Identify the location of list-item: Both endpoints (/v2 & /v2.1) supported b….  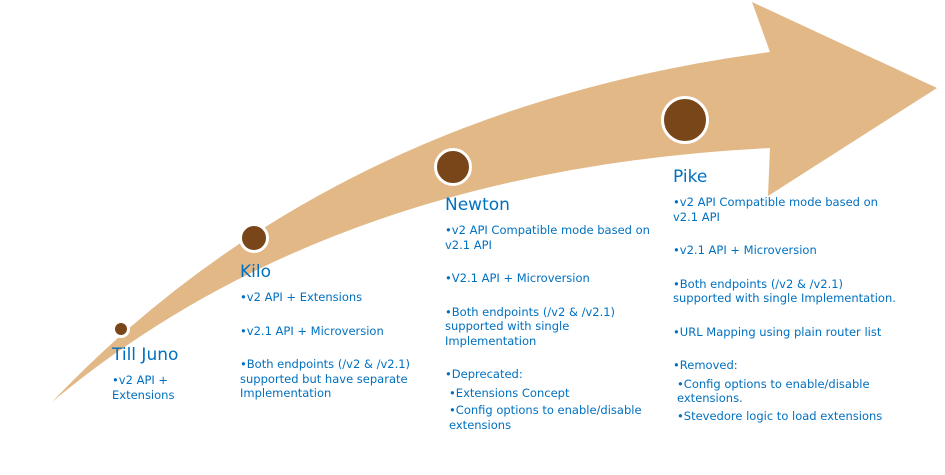
(335, 379).